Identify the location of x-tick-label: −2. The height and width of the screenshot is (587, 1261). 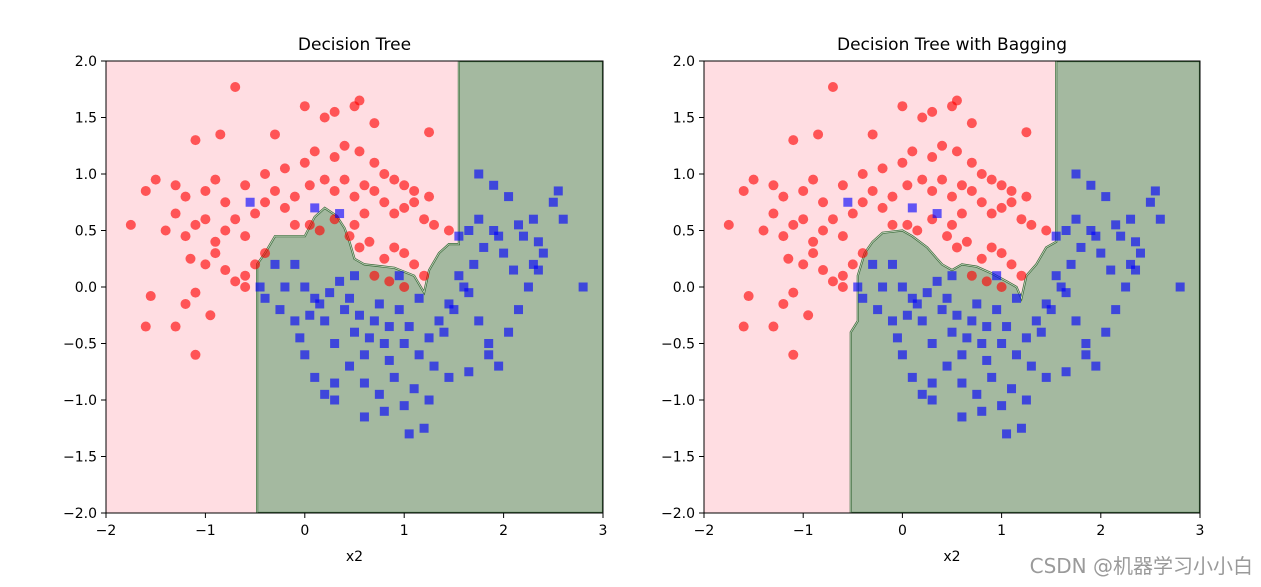
(106, 531).